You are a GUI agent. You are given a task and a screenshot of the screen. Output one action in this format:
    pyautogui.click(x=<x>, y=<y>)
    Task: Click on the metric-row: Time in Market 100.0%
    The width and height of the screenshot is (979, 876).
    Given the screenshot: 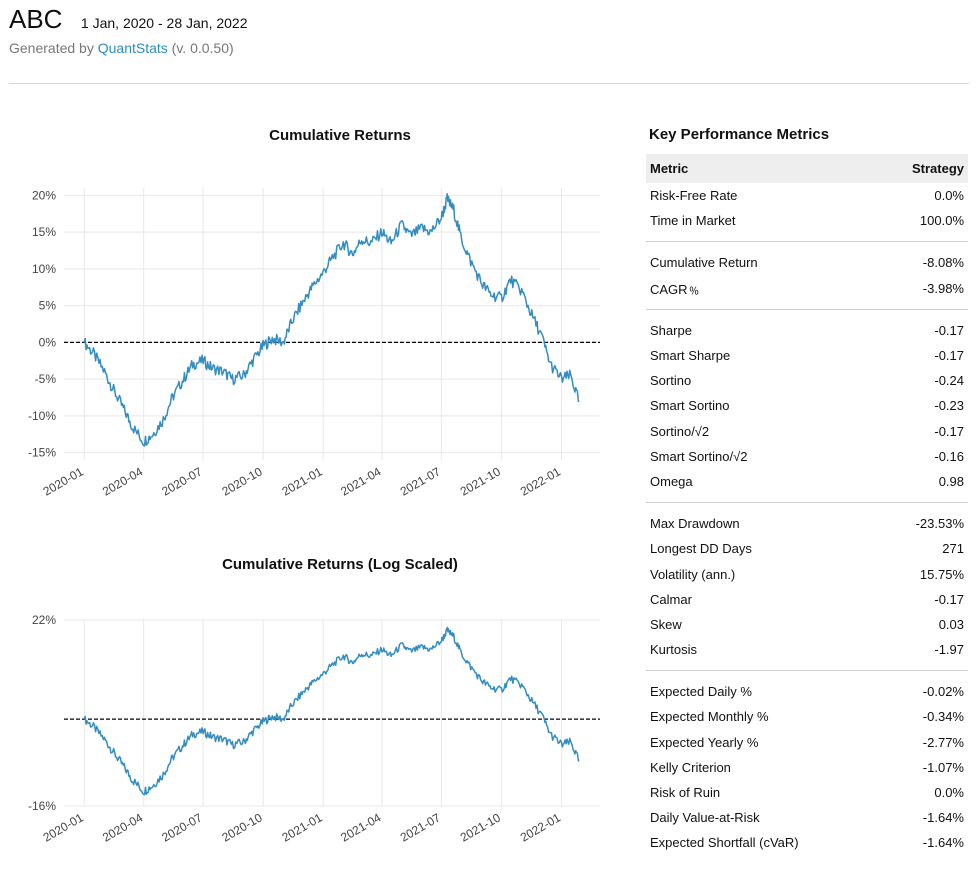 What is the action you would take?
    pyautogui.click(x=807, y=220)
    